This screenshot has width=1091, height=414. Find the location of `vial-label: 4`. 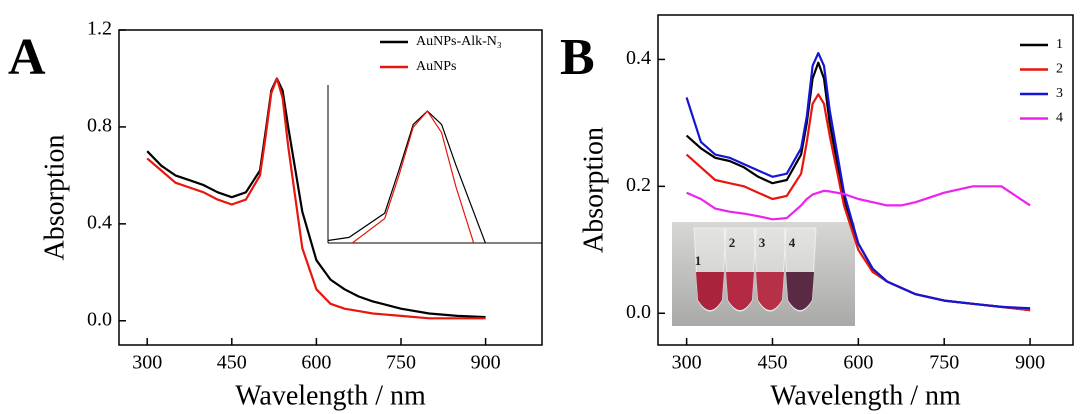

vial-label: 4 is located at coordinates (792, 242).